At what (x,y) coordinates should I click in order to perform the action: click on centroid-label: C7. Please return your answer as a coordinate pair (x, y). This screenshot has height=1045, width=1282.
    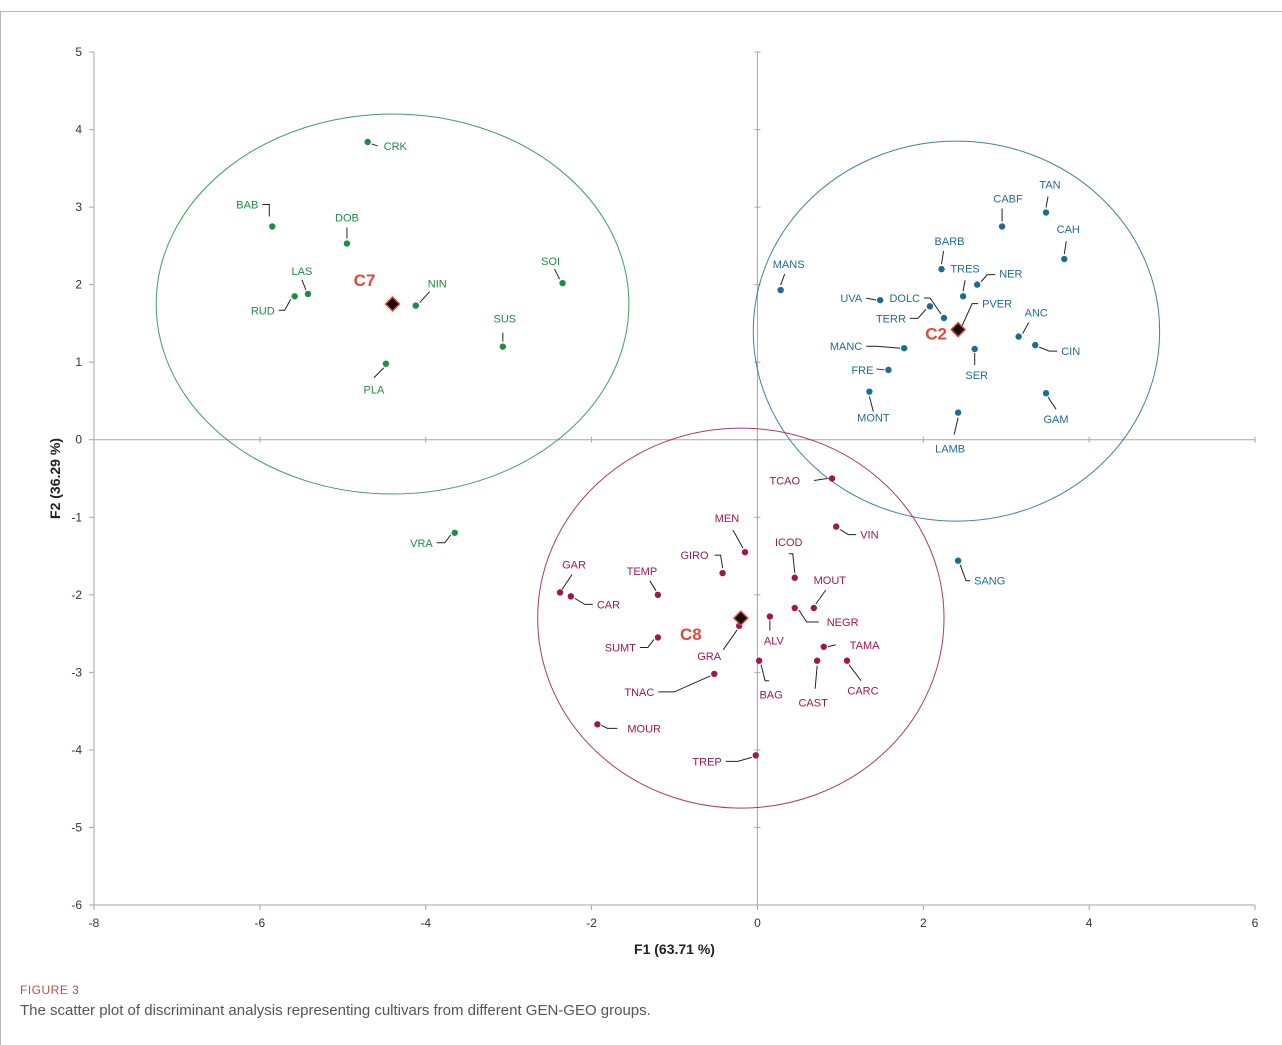
    Looking at the image, I should click on (365, 280).